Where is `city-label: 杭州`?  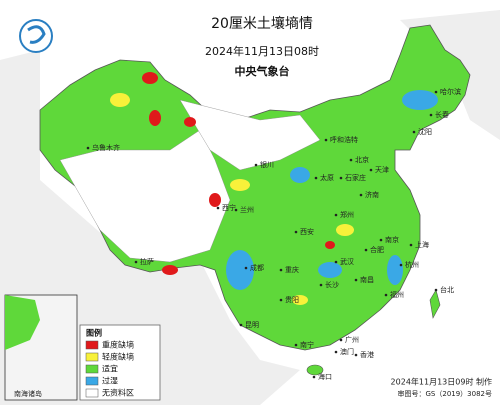 city-label: 杭州 is located at coordinates (412, 264).